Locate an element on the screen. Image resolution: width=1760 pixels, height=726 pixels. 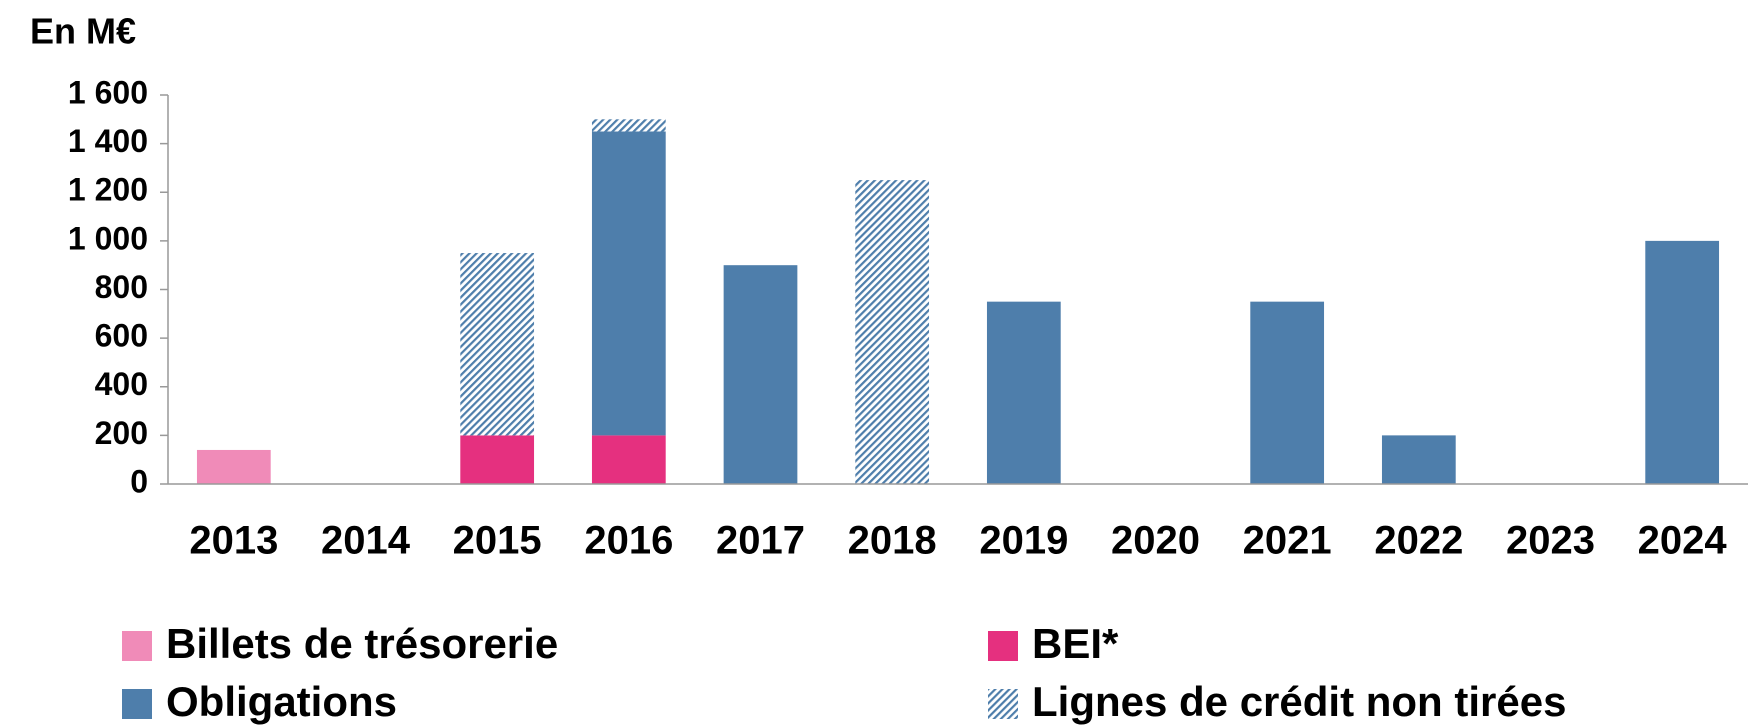
x-tick-label: 2020 is located at coordinates (1155, 541).